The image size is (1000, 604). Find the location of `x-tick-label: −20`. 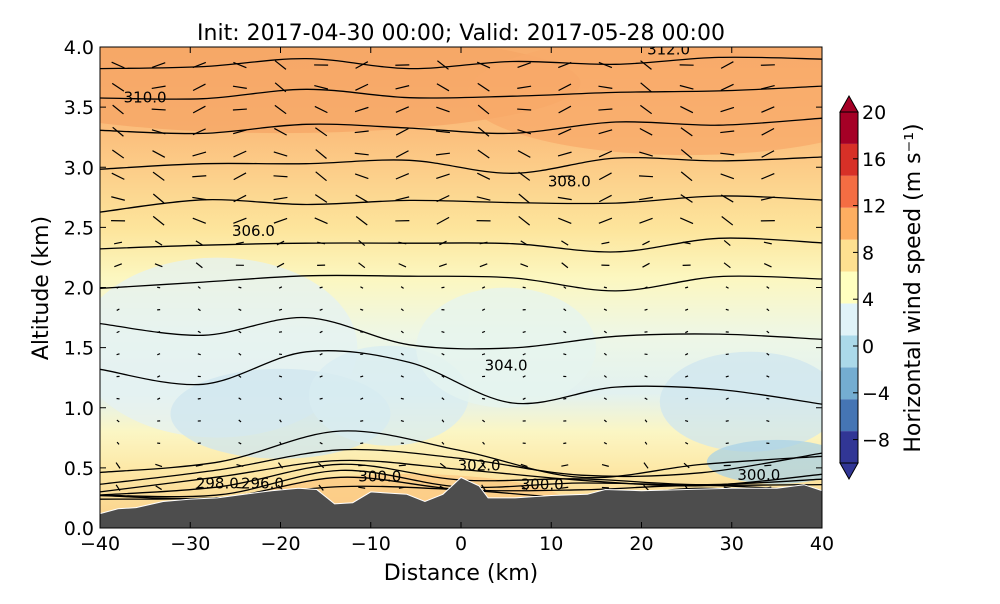

x-tick-label: −20 is located at coordinates (280, 544).